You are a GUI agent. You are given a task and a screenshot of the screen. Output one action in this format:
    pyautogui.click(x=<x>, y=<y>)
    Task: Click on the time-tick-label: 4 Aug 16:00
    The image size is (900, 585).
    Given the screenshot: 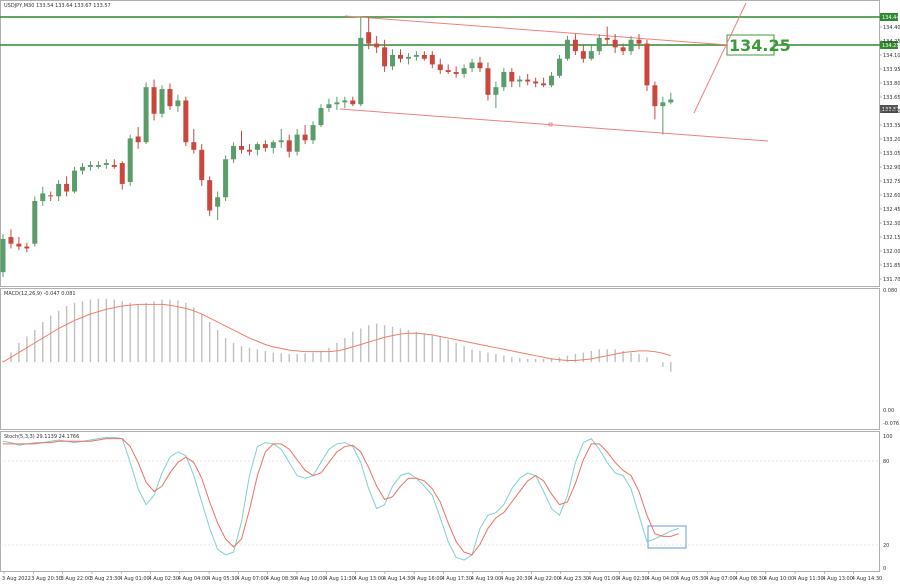 What is the action you would take?
    pyautogui.click(x=427, y=579)
    